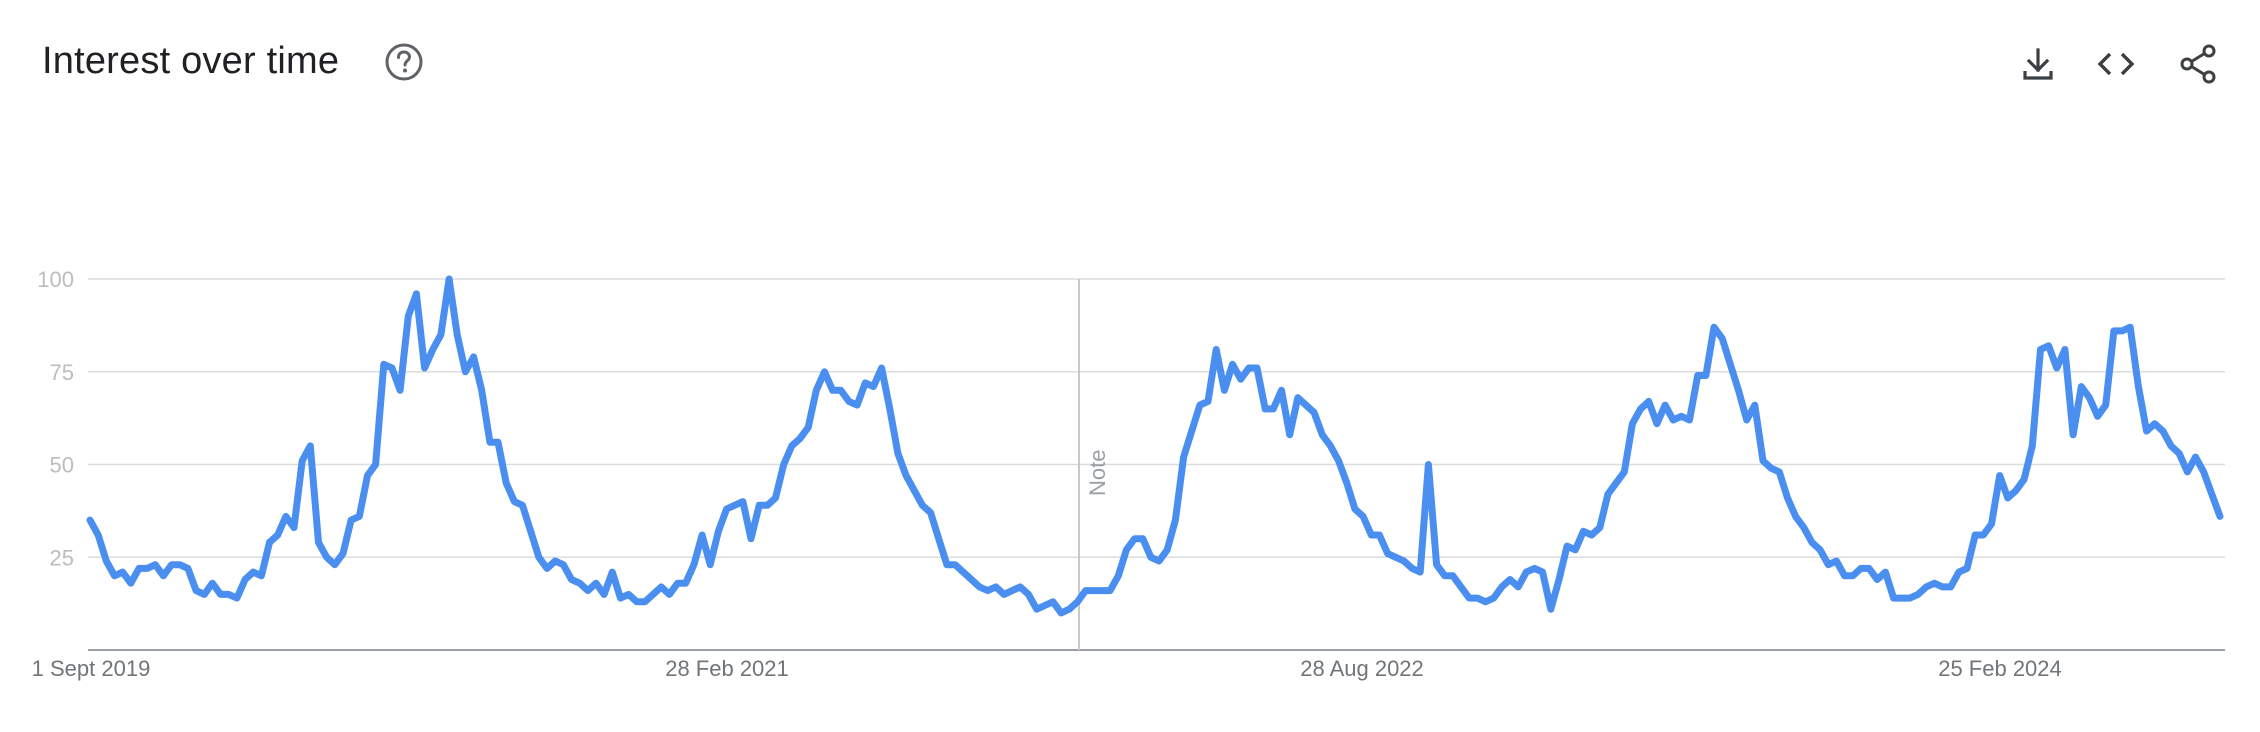  I want to click on download-icon, so click(2038, 64).